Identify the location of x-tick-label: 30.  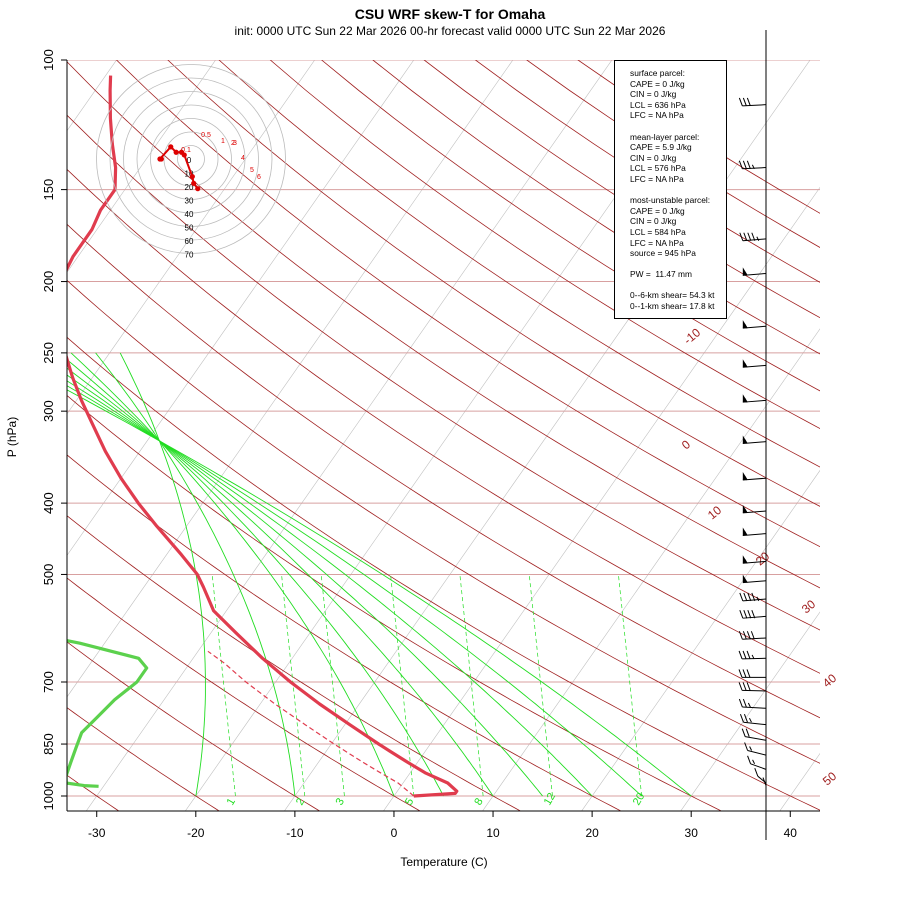
(692, 833).